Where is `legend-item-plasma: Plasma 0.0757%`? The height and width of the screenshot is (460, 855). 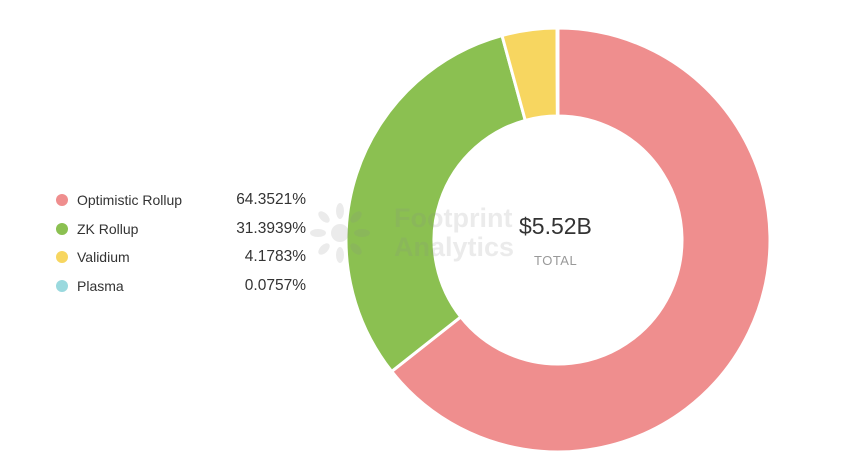 legend-item-plasma: Plasma 0.0757% is located at coordinates (181, 286).